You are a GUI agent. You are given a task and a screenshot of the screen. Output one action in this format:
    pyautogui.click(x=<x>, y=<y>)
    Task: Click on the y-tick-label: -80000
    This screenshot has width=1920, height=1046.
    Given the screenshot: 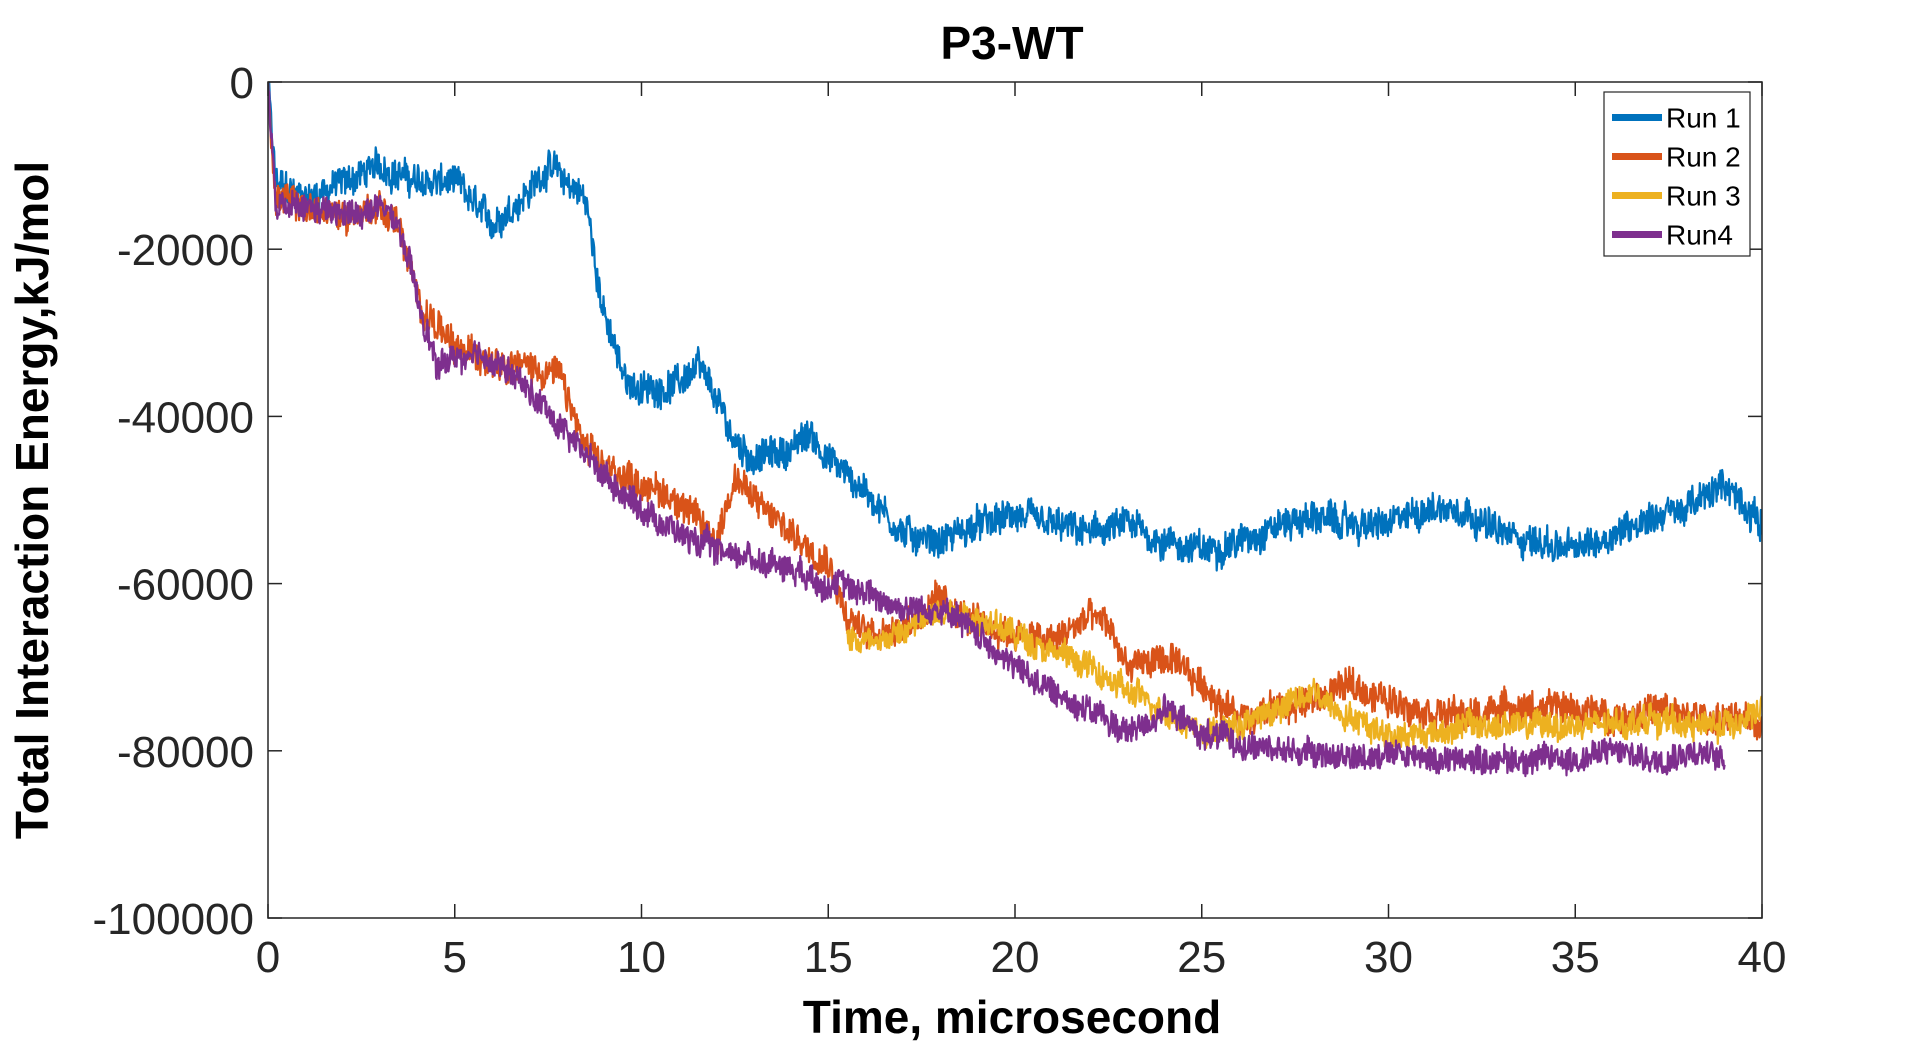 What is the action you would take?
    pyautogui.click(x=185, y=752)
    